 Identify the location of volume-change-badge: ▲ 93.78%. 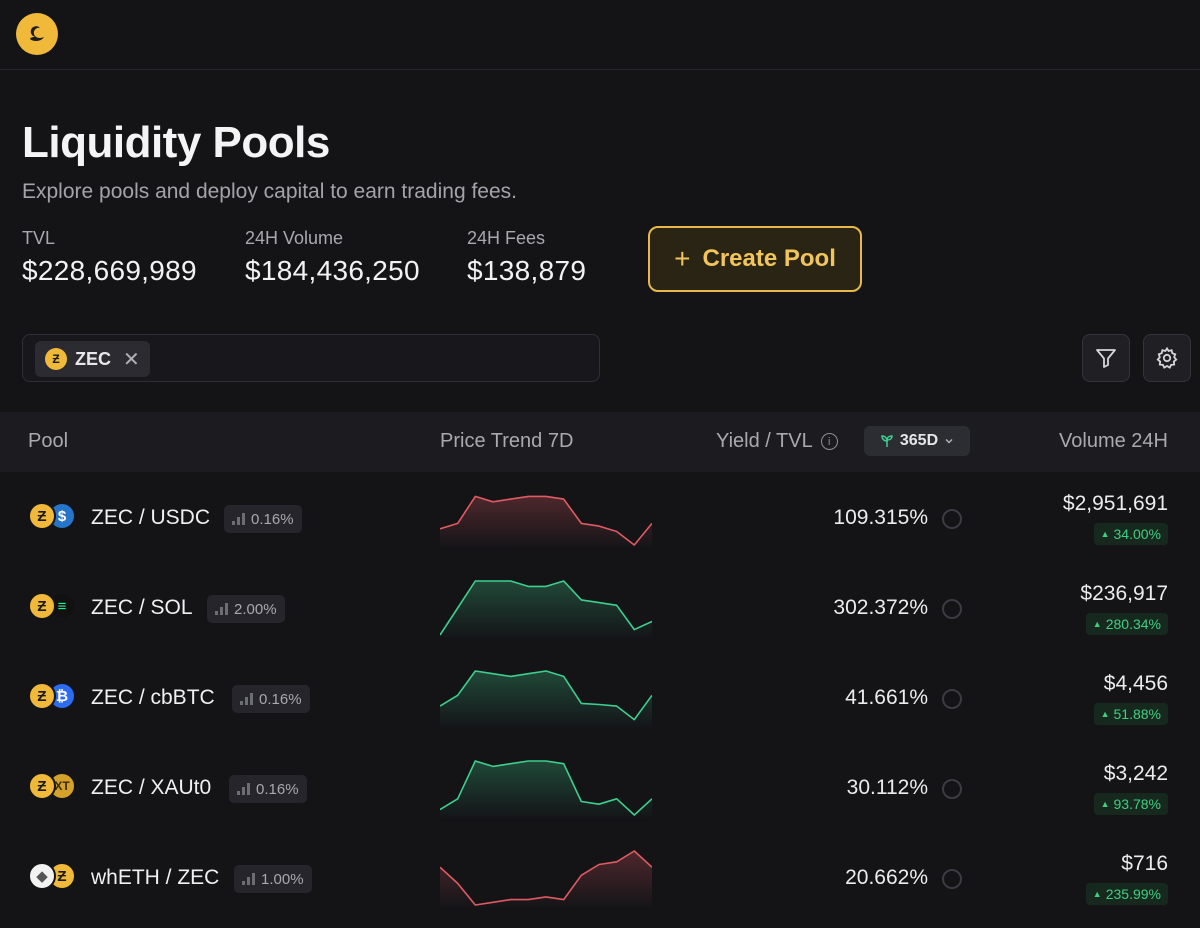
(1130, 804).